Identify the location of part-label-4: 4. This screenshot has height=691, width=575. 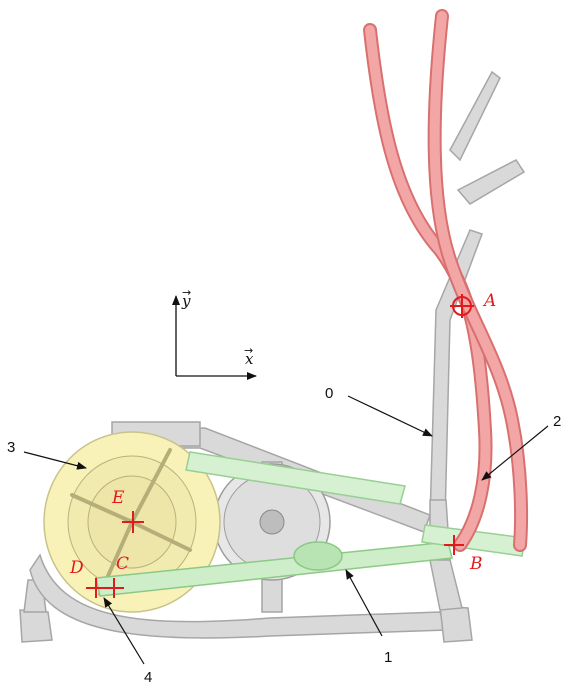
(148, 677).